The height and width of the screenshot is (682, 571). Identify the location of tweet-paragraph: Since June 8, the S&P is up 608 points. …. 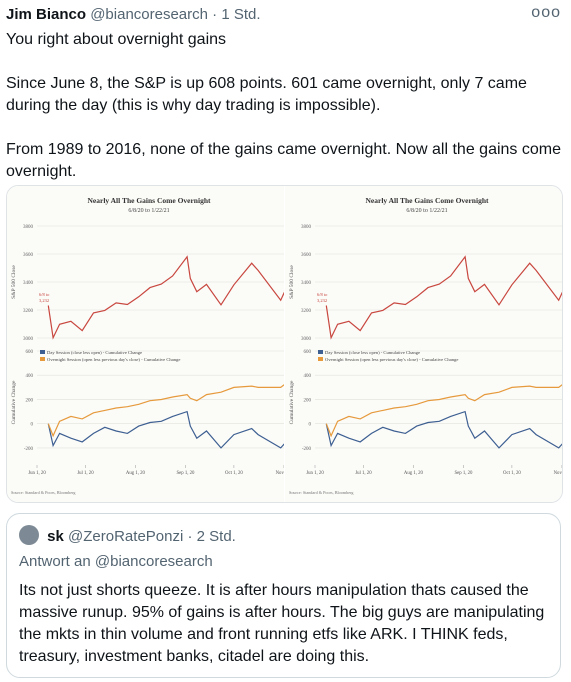
(266, 94).